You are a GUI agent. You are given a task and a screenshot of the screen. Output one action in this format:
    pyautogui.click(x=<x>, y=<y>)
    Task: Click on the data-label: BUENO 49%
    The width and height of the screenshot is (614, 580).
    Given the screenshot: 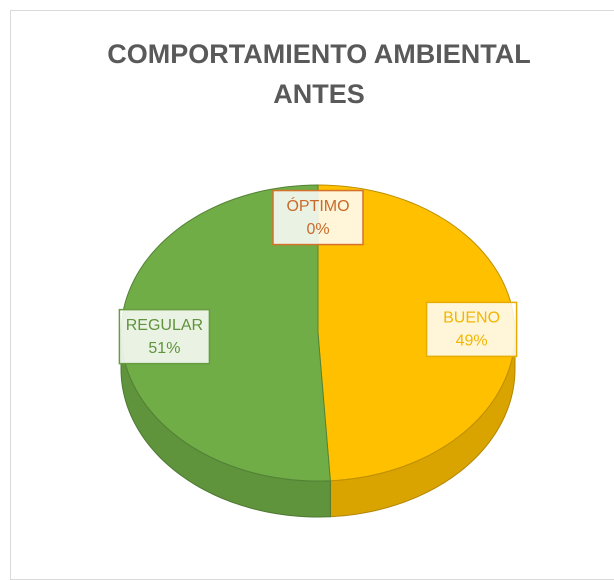 What is the action you would take?
    pyautogui.click(x=471, y=329)
    